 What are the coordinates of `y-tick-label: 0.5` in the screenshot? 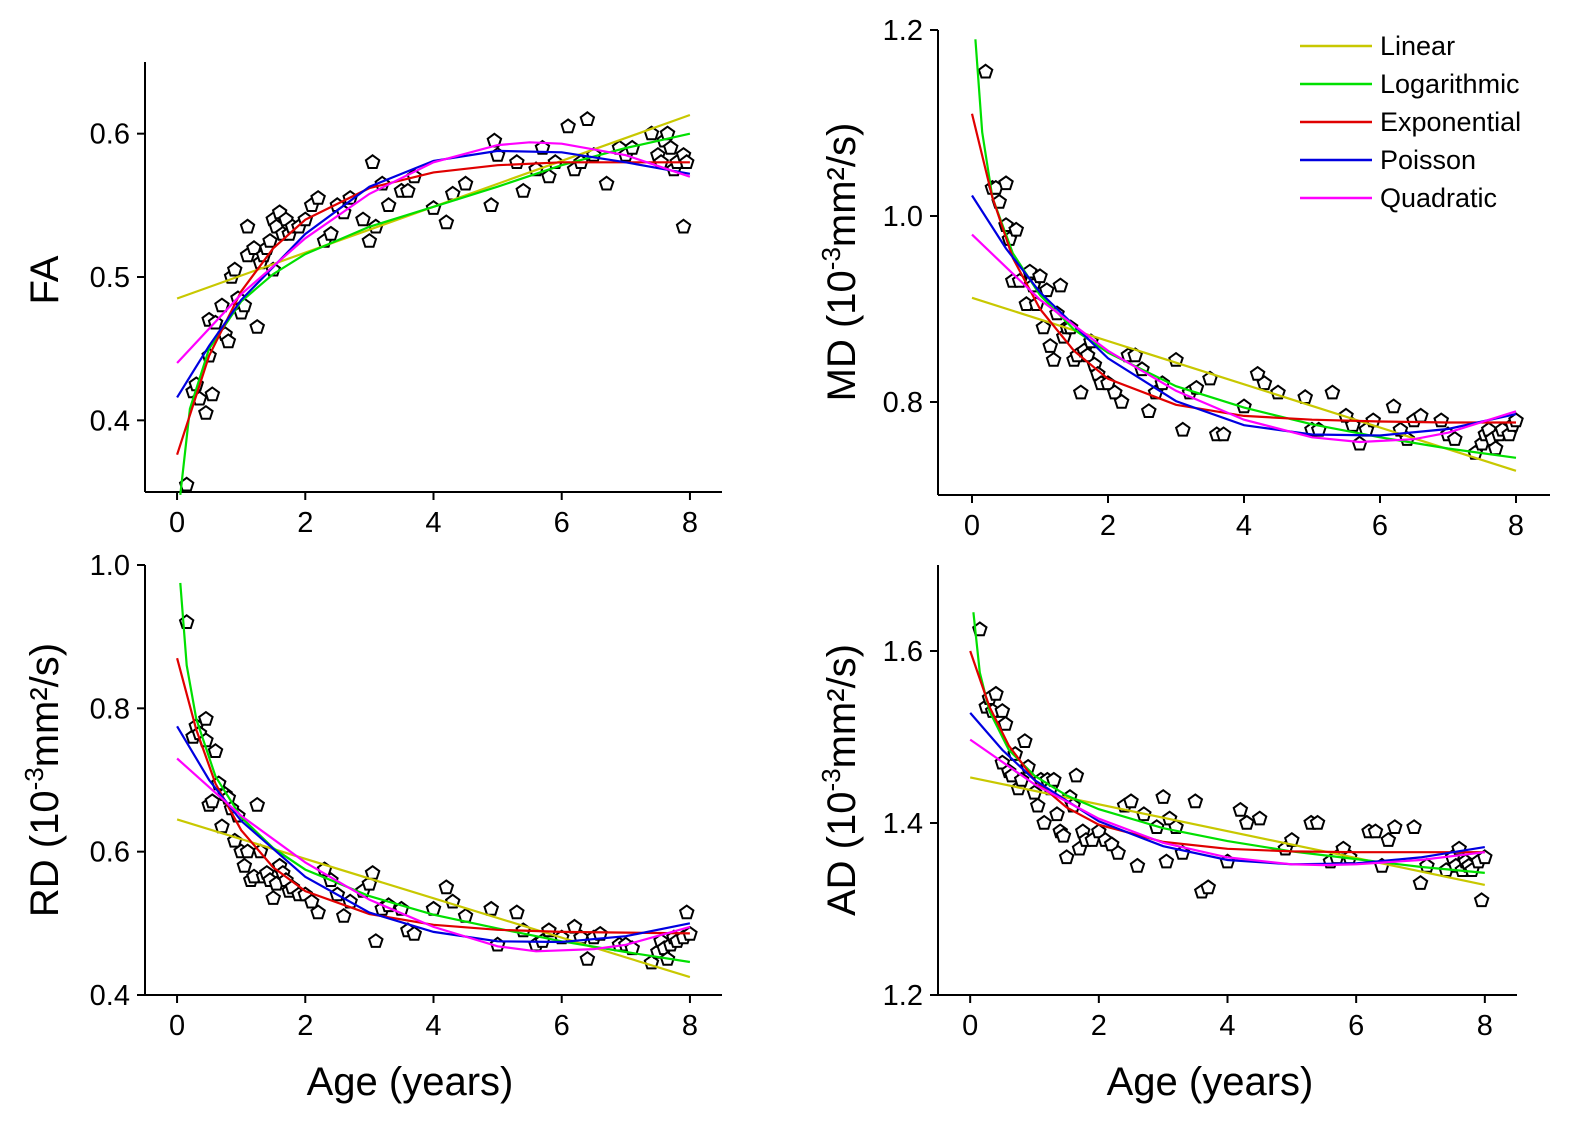 It's located at (110, 278).